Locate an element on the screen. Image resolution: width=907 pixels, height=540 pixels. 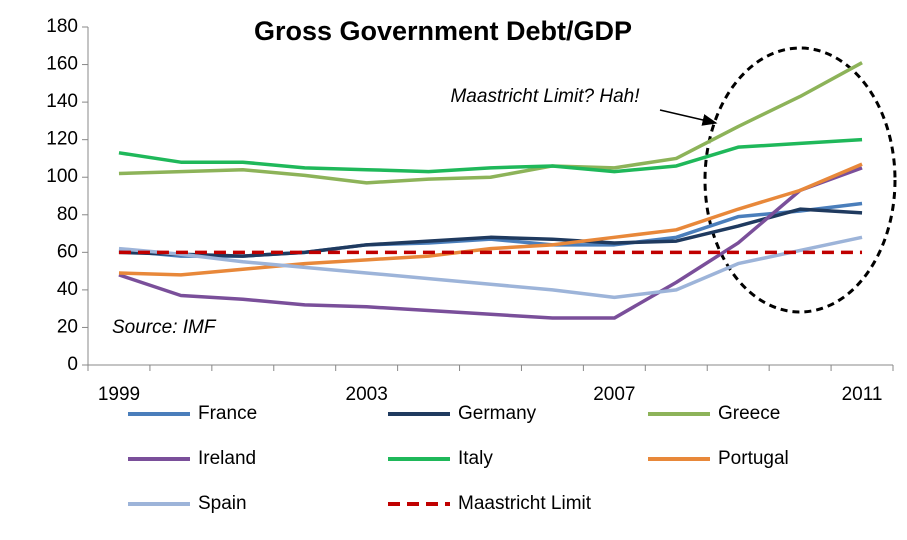
chart-title: Gross Government Debt/GDP is located at coordinates (443, 31).